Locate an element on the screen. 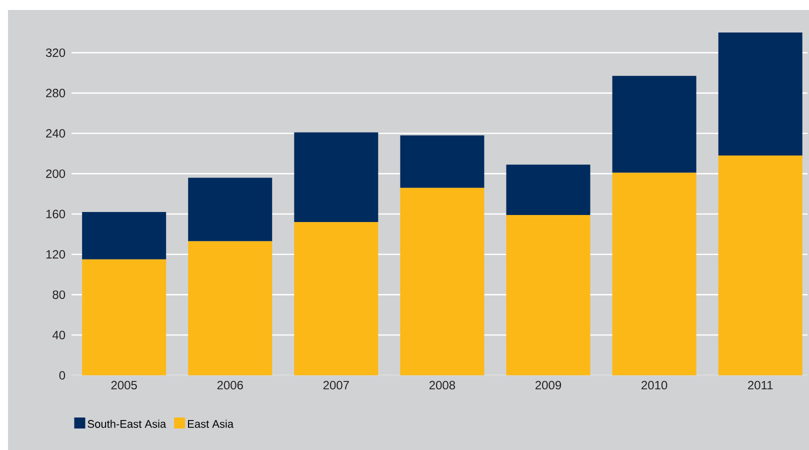  legend-label: East Asia is located at coordinates (211, 424).